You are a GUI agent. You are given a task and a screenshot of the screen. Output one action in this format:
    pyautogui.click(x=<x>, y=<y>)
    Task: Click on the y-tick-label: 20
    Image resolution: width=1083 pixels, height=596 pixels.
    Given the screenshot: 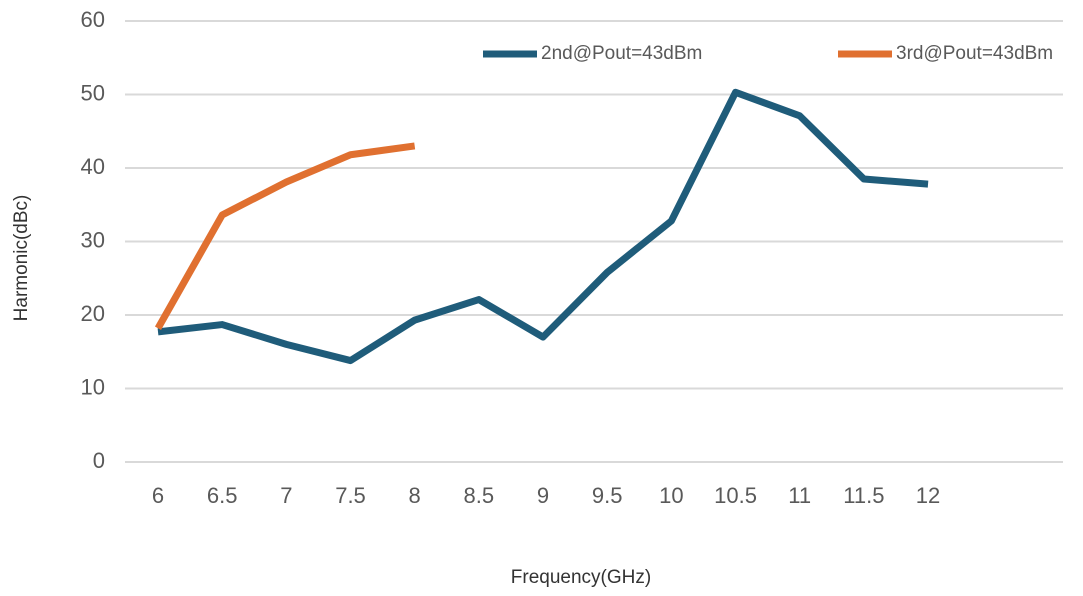 What is the action you would take?
    pyautogui.click(x=93, y=313)
    